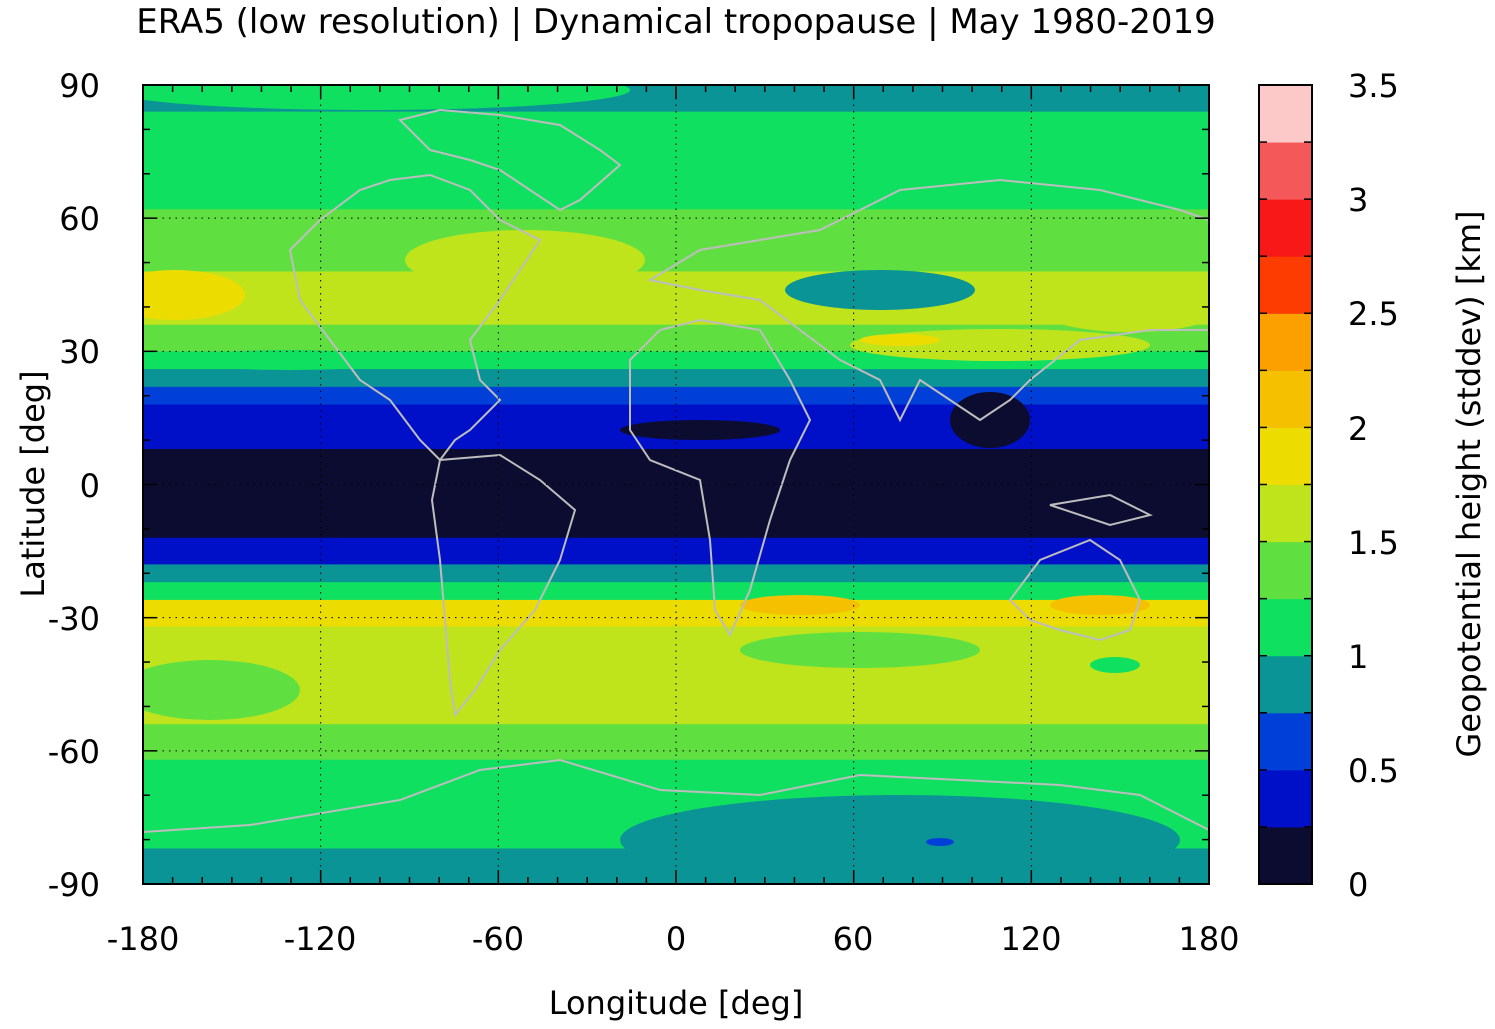 This screenshot has height=1029, width=1495. What do you see at coordinates (194, 295) in the screenshot?
I see `north-pacific-maximum` at bounding box center [194, 295].